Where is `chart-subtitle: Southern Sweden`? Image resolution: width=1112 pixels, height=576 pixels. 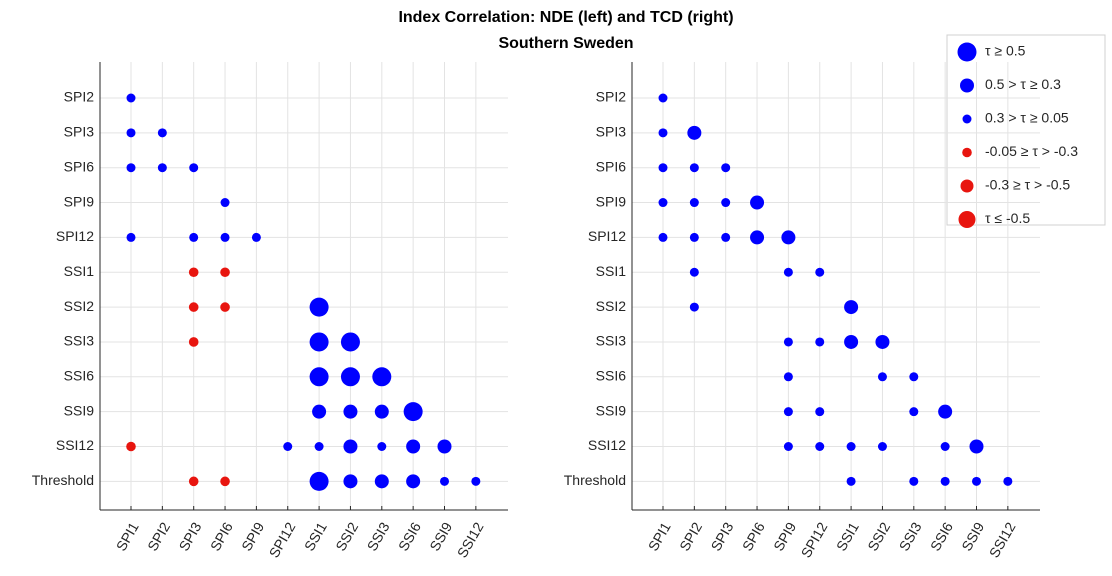 chart-subtitle: Southern Sweden is located at coordinates (565, 43).